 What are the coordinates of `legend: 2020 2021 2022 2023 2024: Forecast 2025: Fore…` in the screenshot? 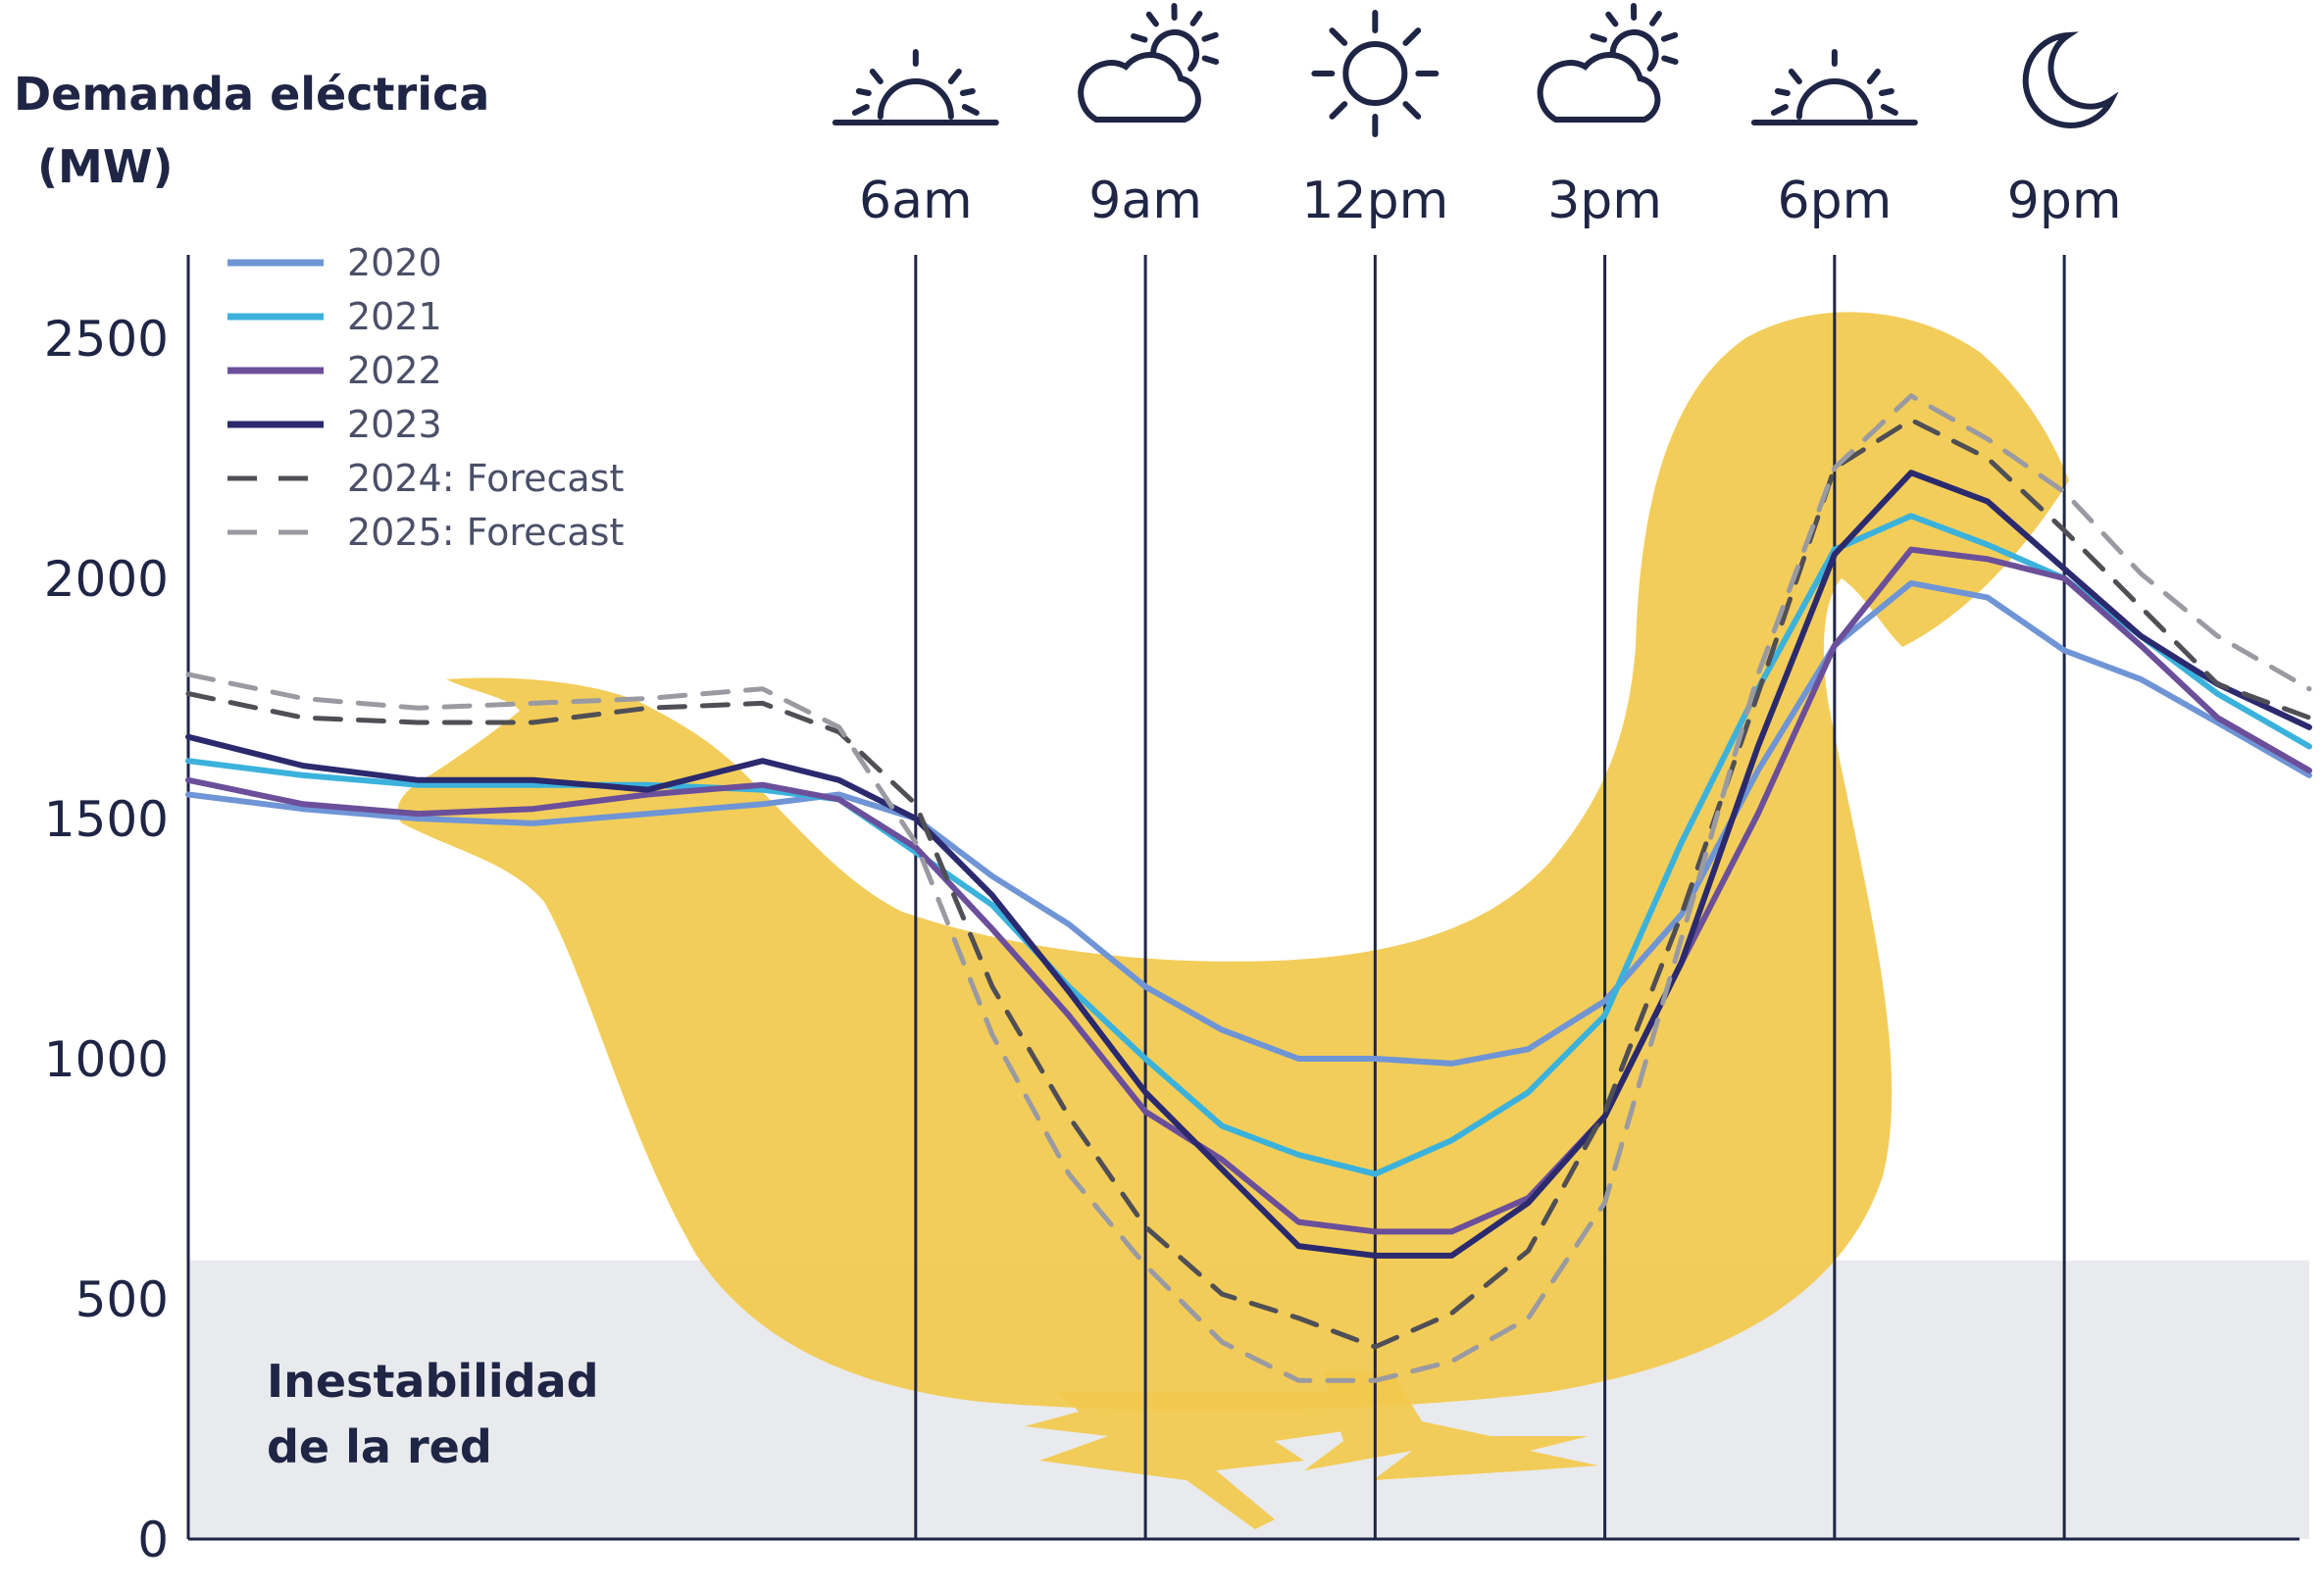 It's located at (426, 397).